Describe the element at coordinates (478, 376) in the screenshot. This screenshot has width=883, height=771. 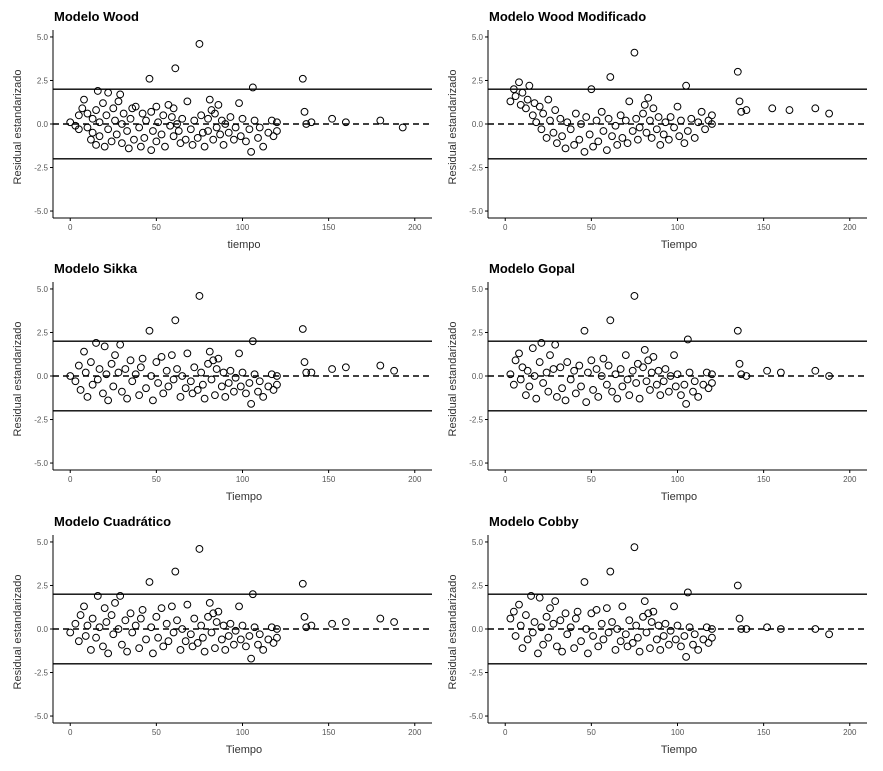
I see `y-tick-label: 0.0` at that location.